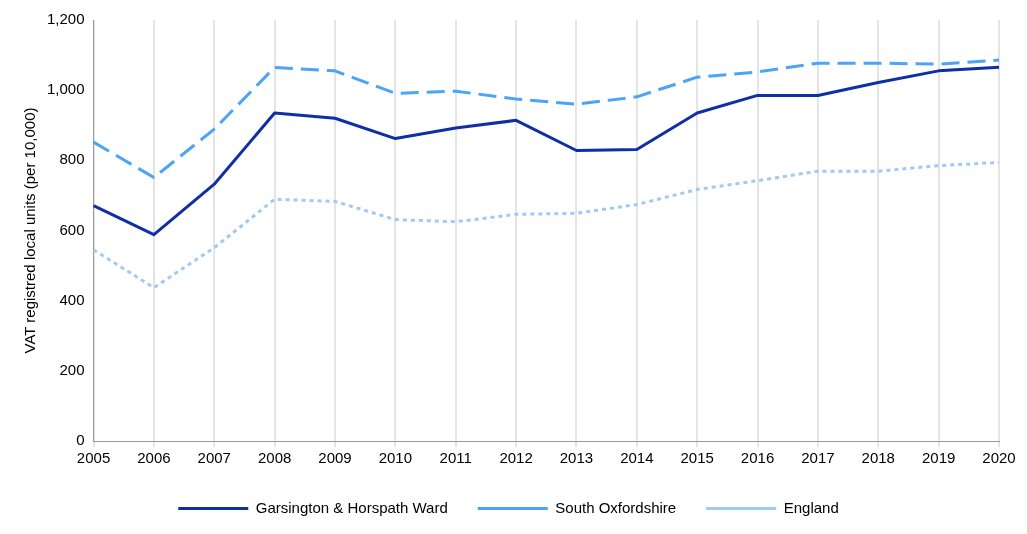  What do you see at coordinates (72, 229) in the screenshot?
I see `y-tick-label: 600` at bounding box center [72, 229].